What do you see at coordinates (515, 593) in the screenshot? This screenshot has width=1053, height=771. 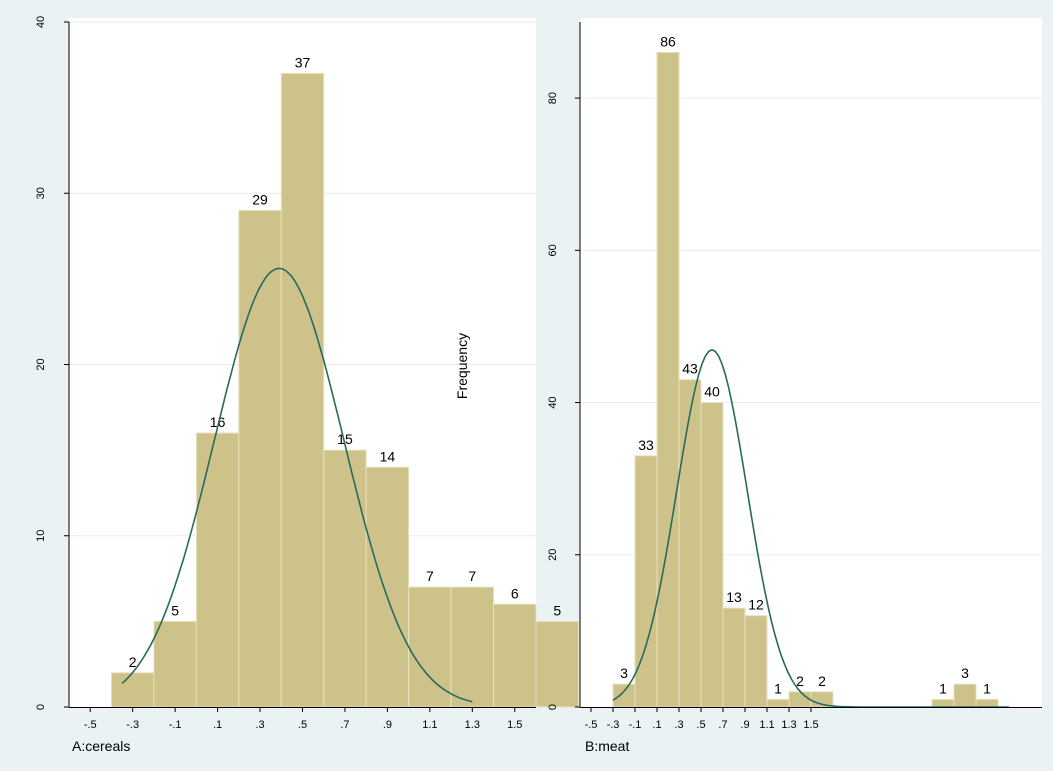 I see `bar-value-label: 6` at bounding box center [515, 593].